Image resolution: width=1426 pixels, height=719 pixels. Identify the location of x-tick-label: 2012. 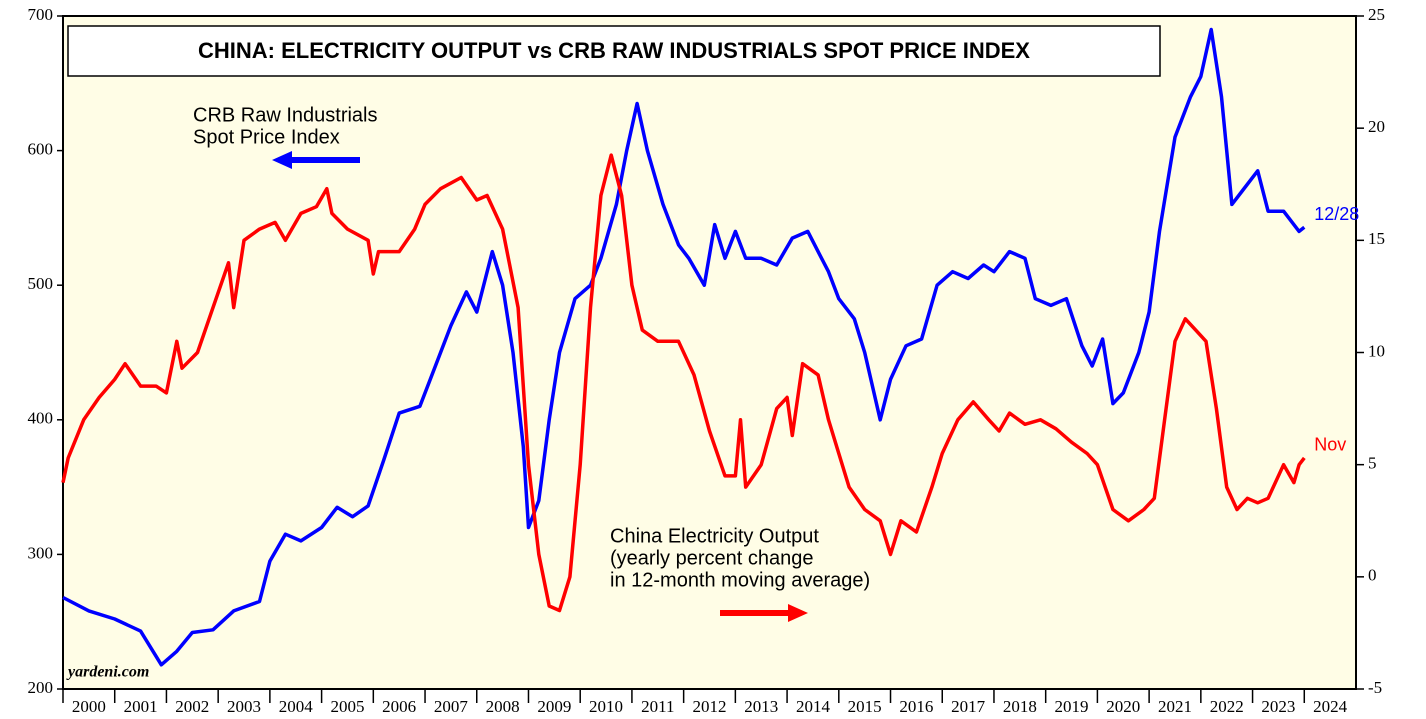
(710, 706).